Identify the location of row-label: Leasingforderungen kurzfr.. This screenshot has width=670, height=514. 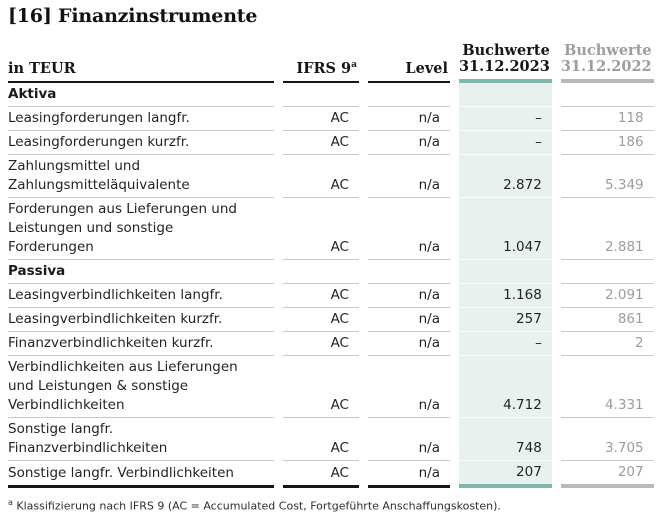
(141, 143).